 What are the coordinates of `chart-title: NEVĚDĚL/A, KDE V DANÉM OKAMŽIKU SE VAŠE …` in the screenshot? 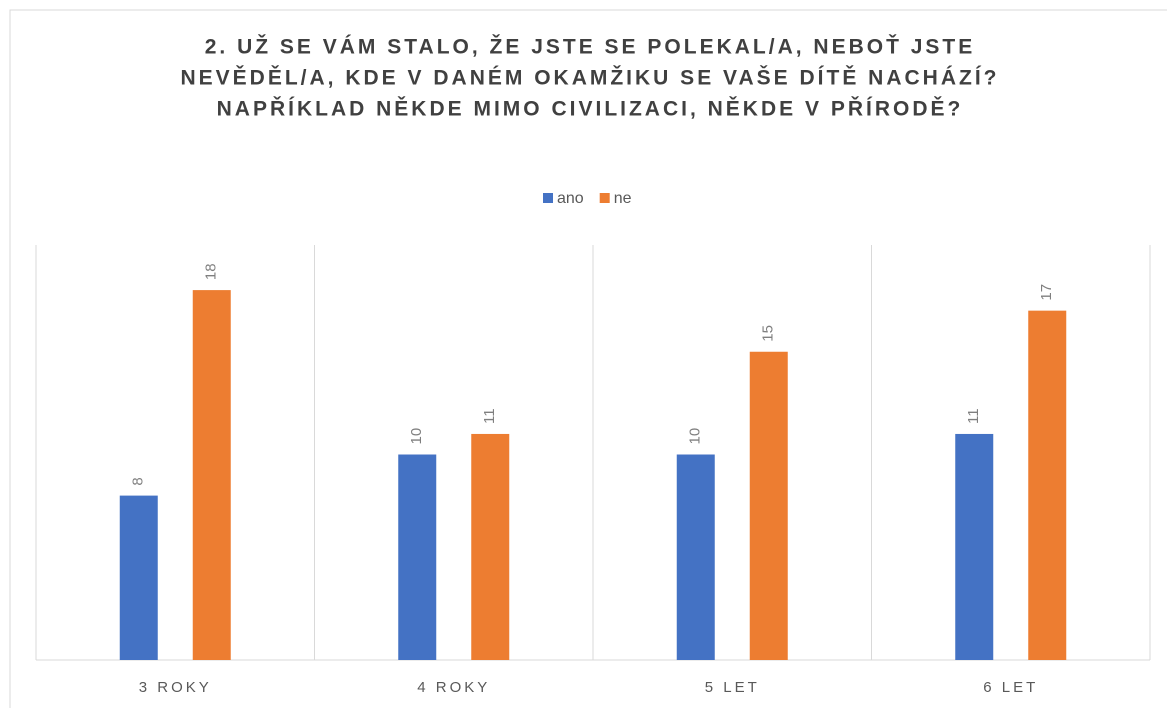 It's located at (590, 78).